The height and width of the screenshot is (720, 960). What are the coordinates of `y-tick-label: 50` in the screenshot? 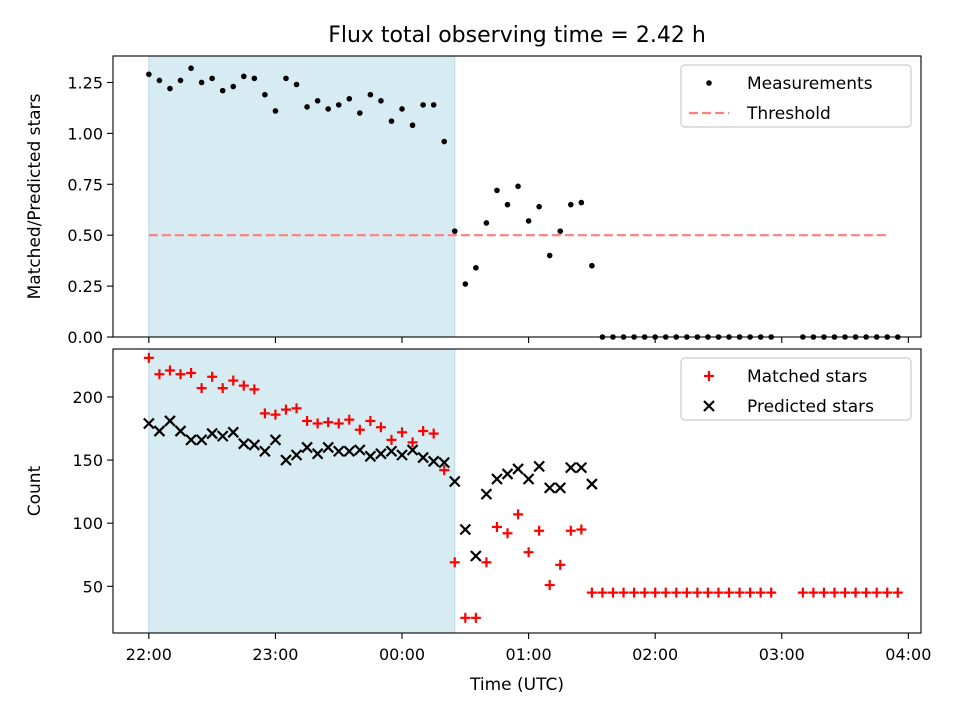 It's located at (93, 586).